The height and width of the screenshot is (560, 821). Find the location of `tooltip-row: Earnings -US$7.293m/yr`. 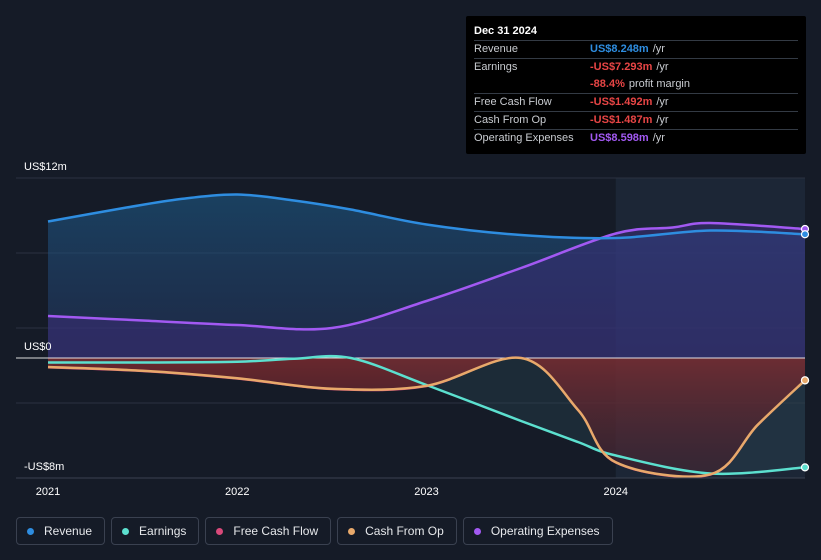

tooltip-row: Earnings -US$7.293m/yr is located at coordinates (636, 67).